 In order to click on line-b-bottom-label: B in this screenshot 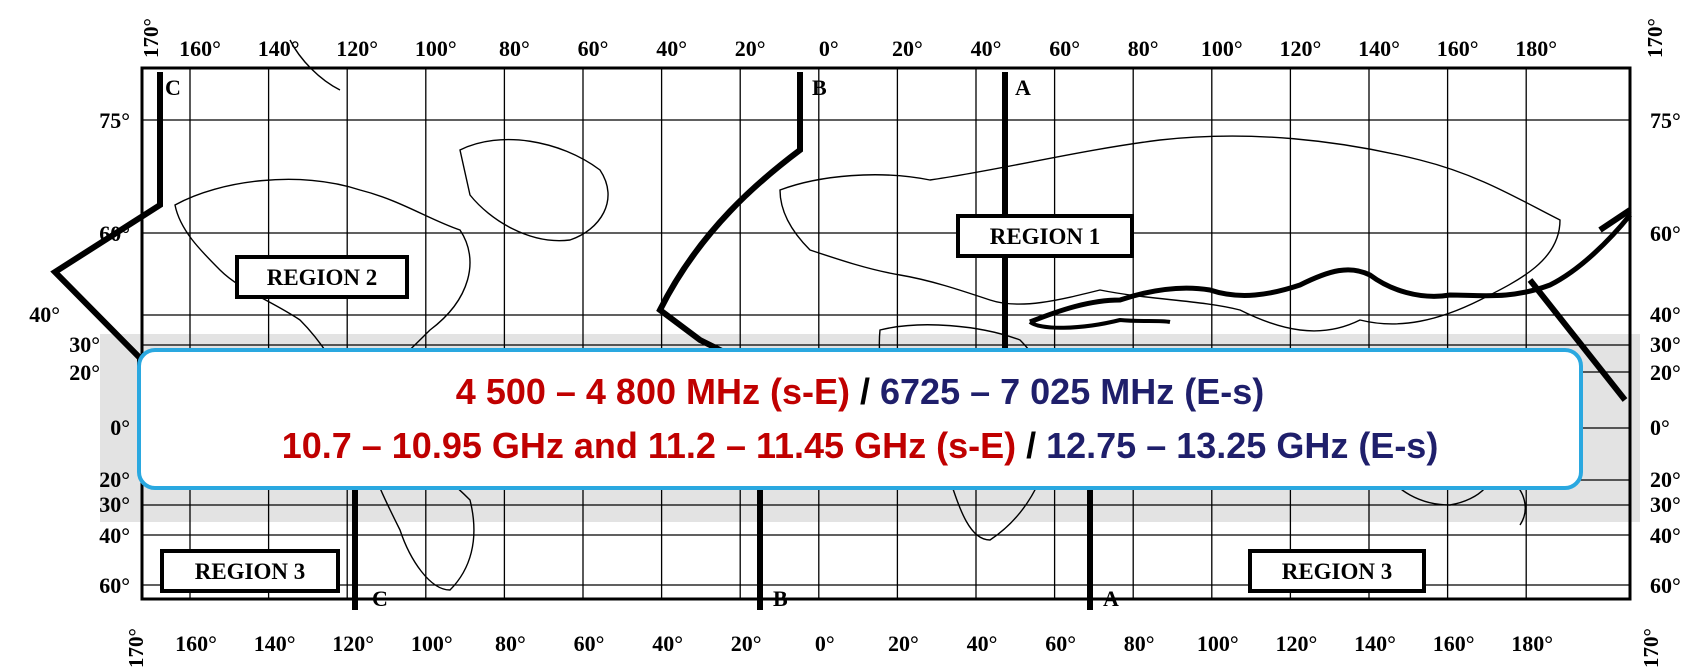, I will do `click(780, 598)`.